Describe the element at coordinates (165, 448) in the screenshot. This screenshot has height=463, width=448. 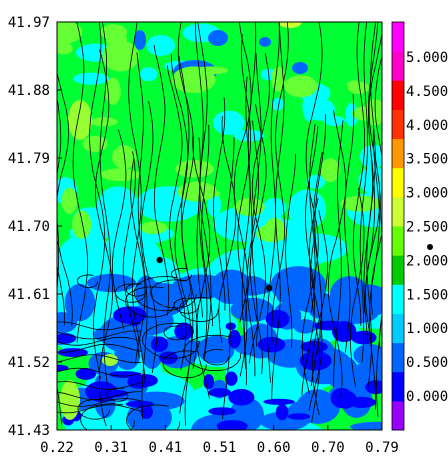
I see `x-tick-label: 0.41` at that location.